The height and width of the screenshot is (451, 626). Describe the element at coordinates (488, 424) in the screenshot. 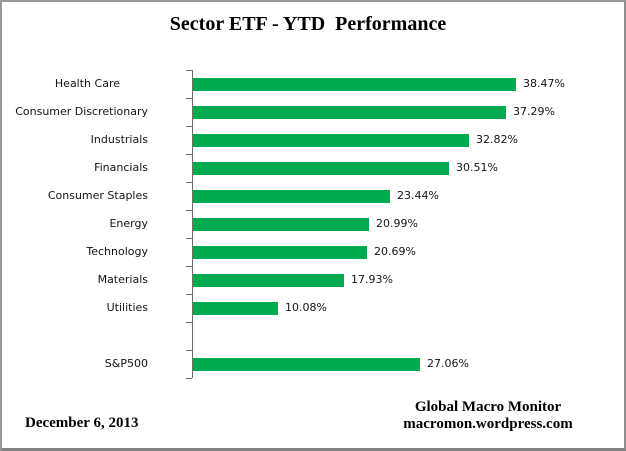

I see `footer-source-url: macromon.wordpress.com` at that location.